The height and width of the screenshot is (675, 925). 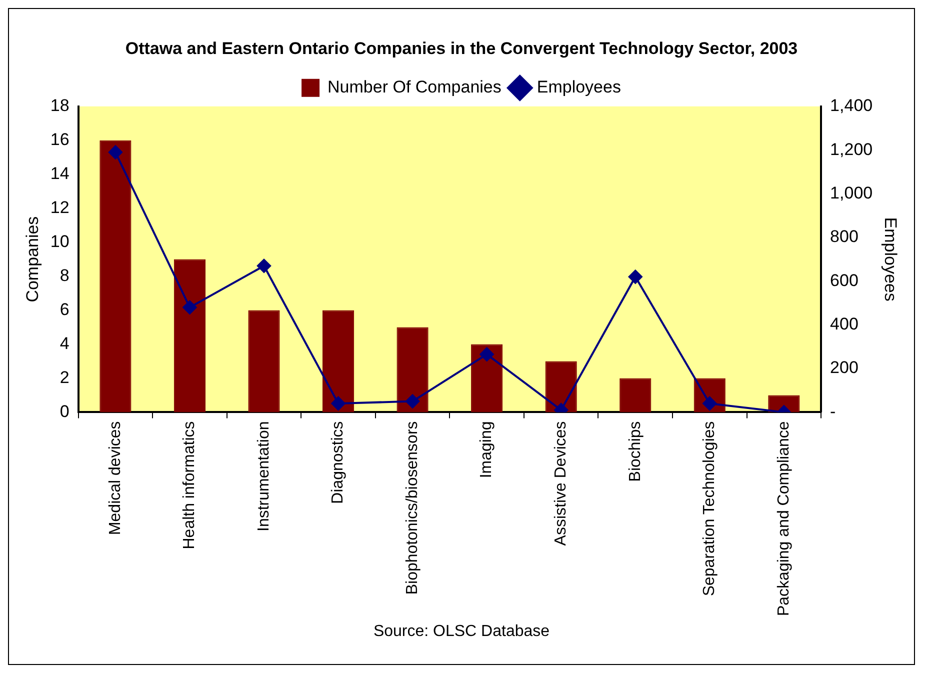 I want to click on x-tick-label: Packaging and Compliance, so click(x=783, y=518).